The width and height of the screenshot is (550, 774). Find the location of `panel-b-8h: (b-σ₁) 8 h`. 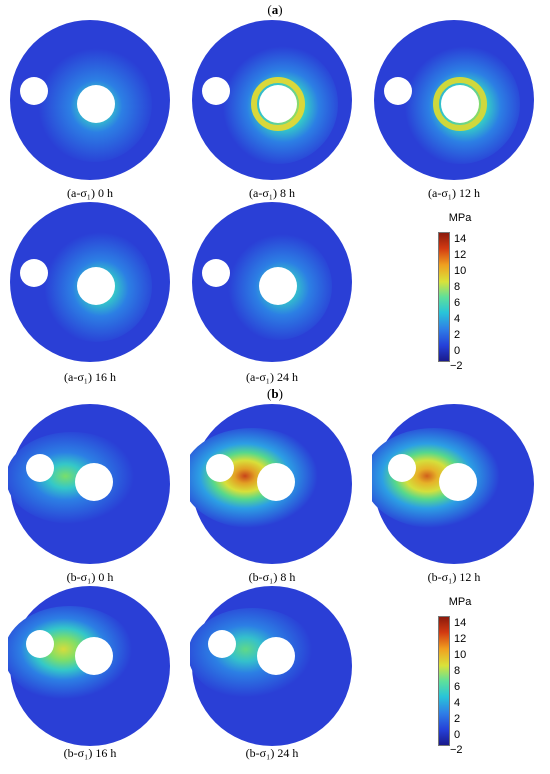

panel-b-8h: (b-σ₁) 8 h is located at coordinates (272, 497).